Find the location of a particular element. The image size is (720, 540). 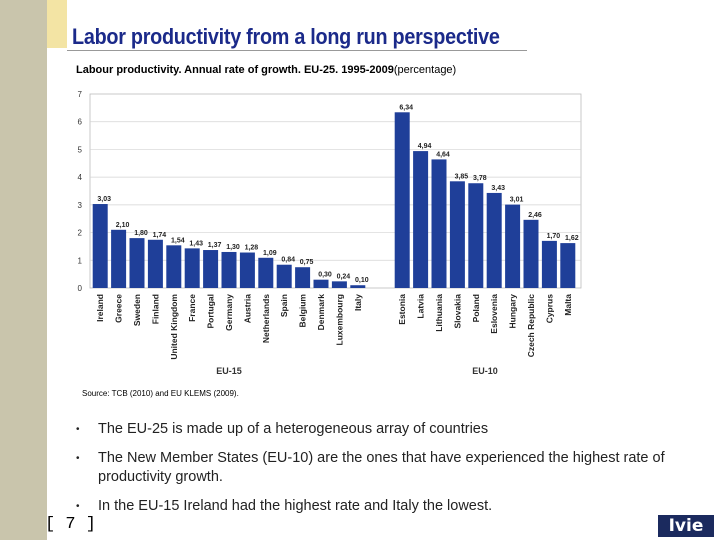

category-label: Denmark is located at coordinates (321, 312).